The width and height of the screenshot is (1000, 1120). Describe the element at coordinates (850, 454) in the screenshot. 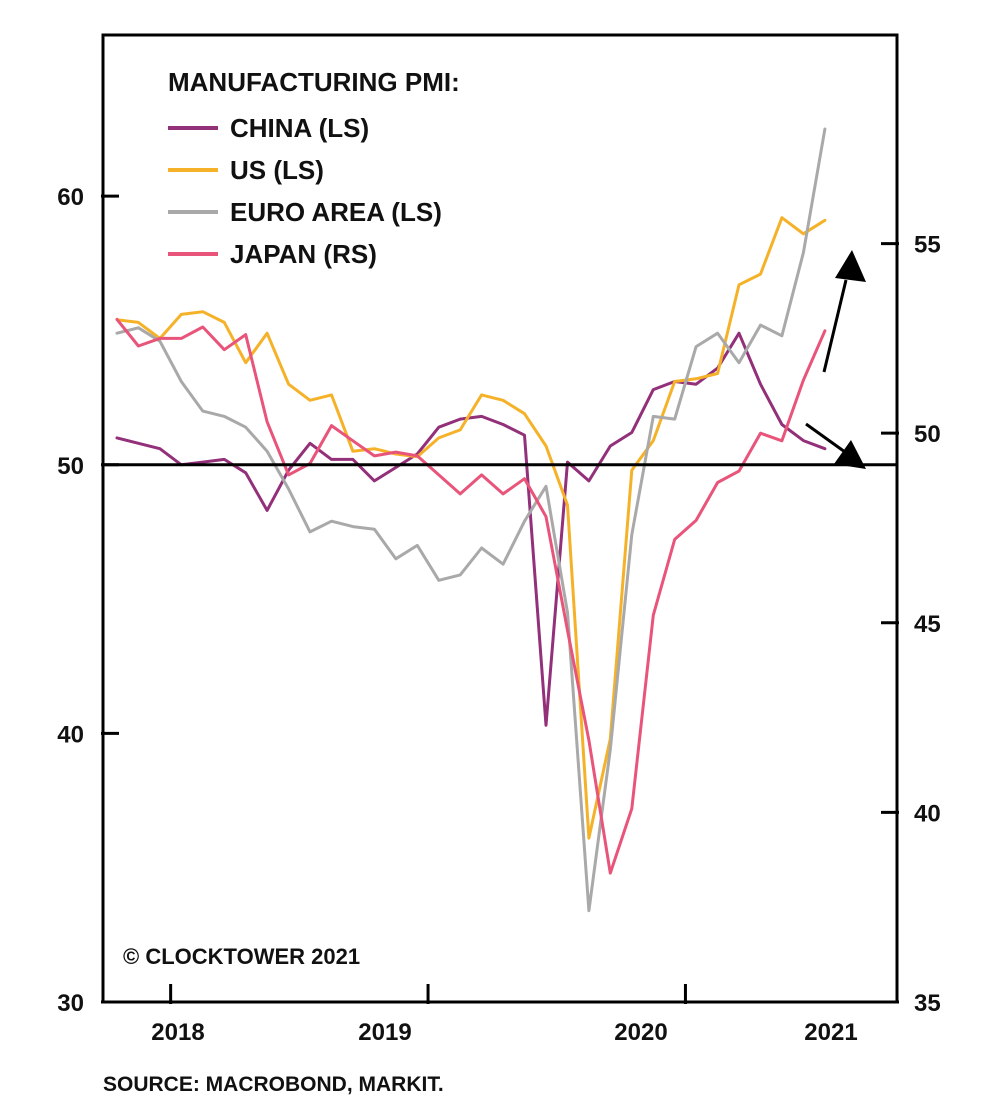

I see `down-arrowhead-icon` at that location.